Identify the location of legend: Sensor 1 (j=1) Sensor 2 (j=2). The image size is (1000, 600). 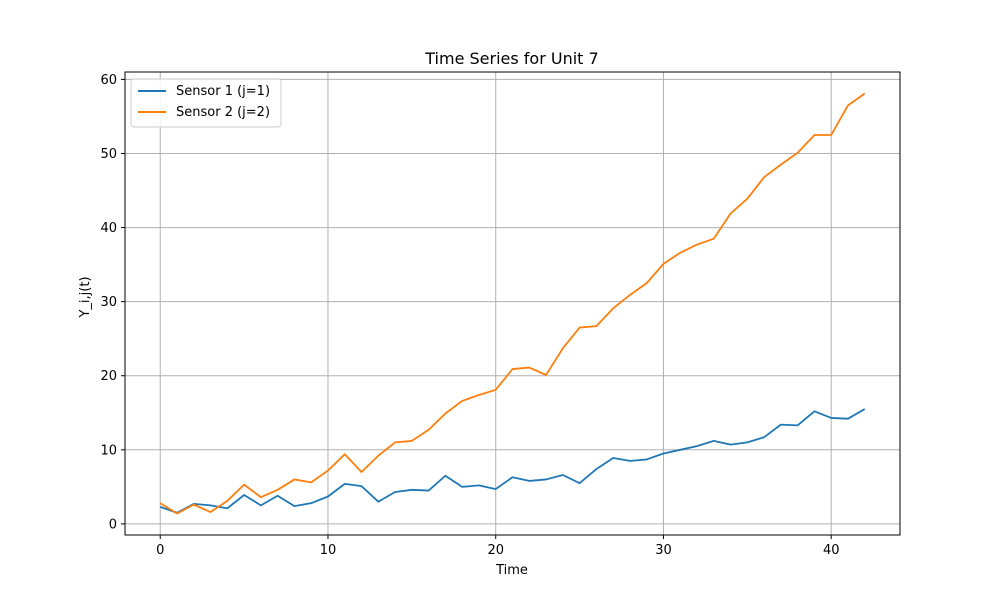
(206, 103).